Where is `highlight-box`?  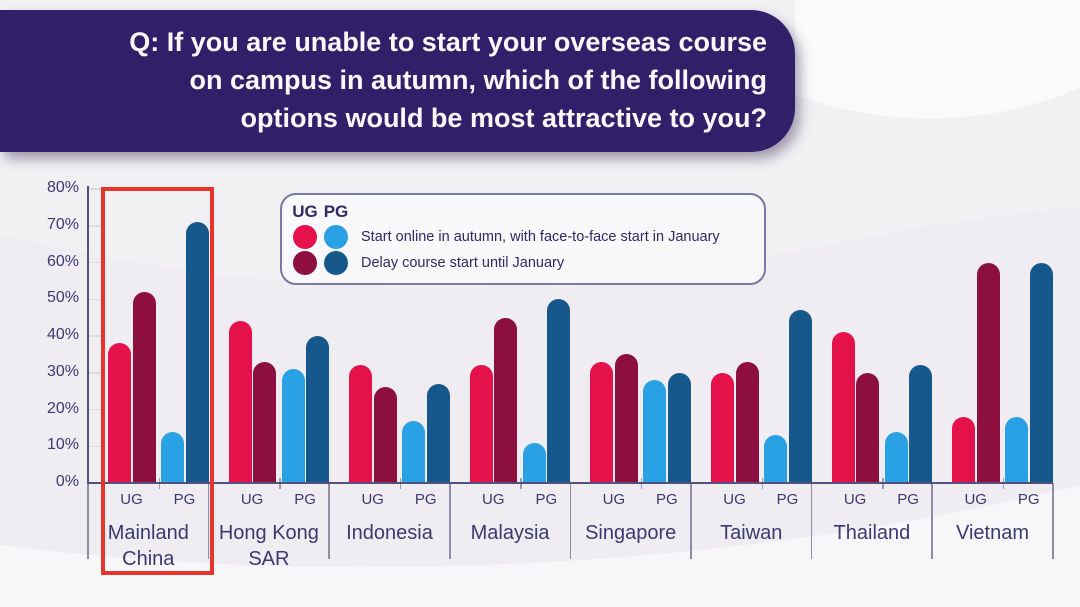 highlight-box is located at coordinates (157, 381).